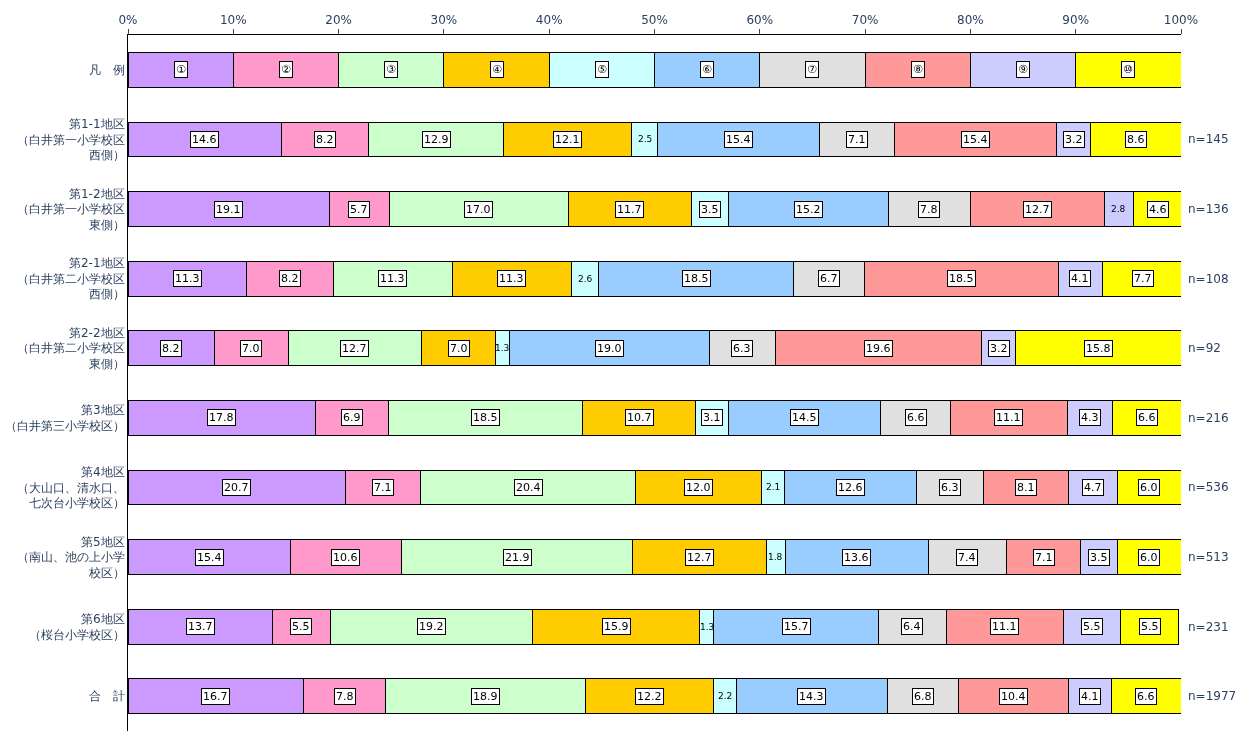 The height and width of the screenshot is (736, 1251). What do you see at coordinates (1208, 209) in the screenshot?
I see `text: n=136` at bounding box center [1208, 209].